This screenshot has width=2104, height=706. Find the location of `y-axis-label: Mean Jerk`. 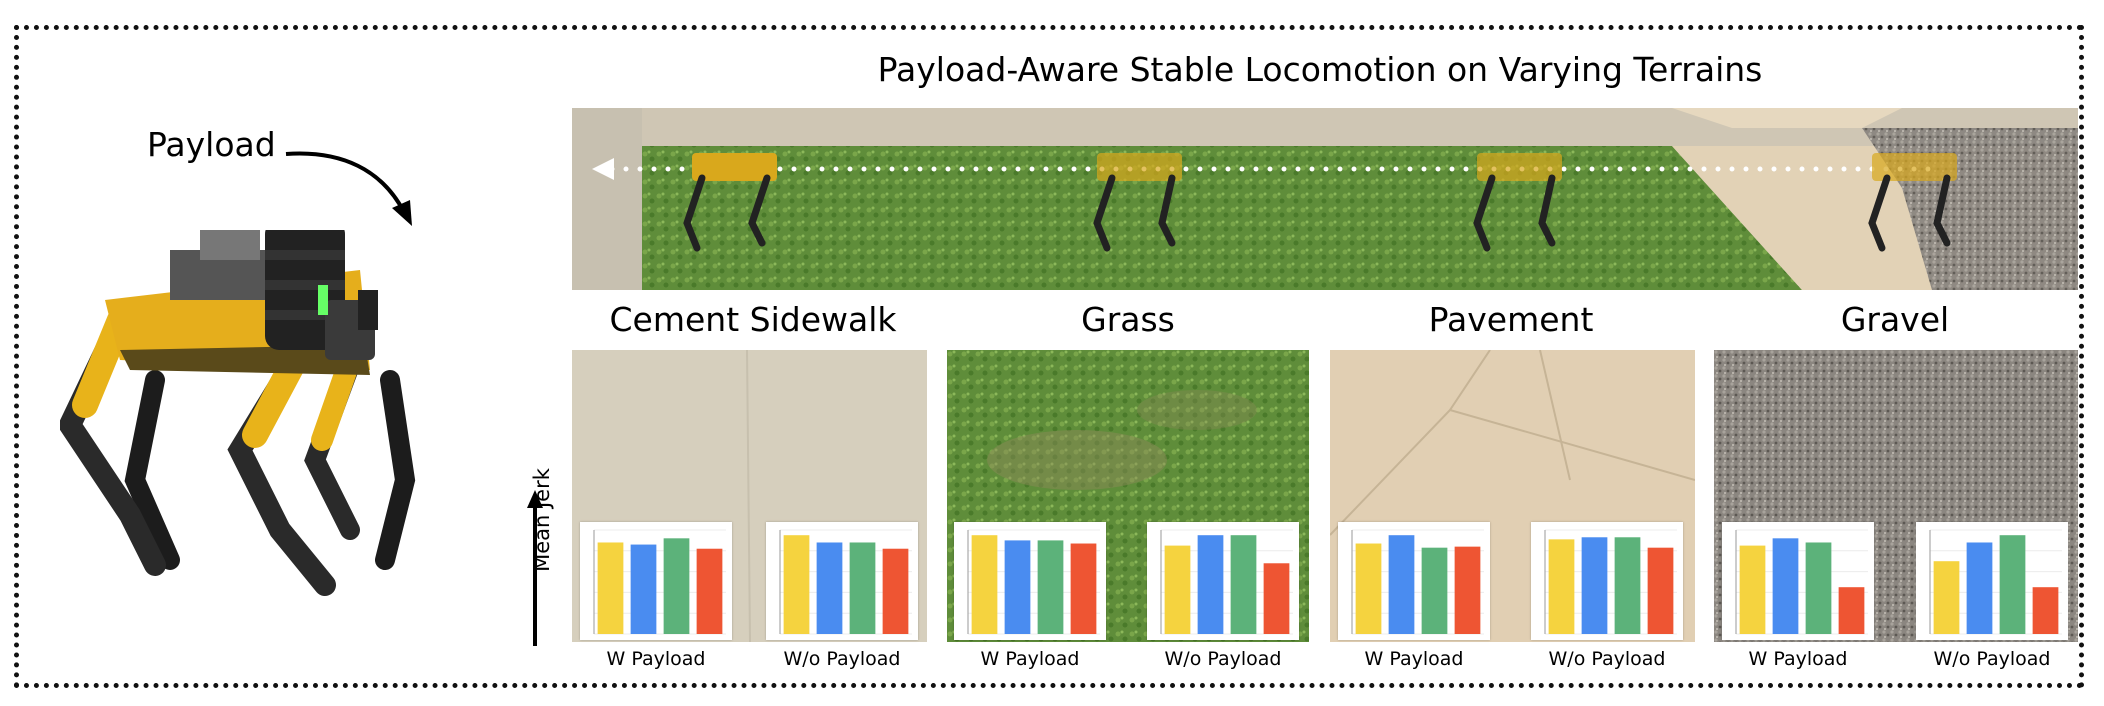

y-axis-label: Mean Jerk is located at coordinates (542, 520).